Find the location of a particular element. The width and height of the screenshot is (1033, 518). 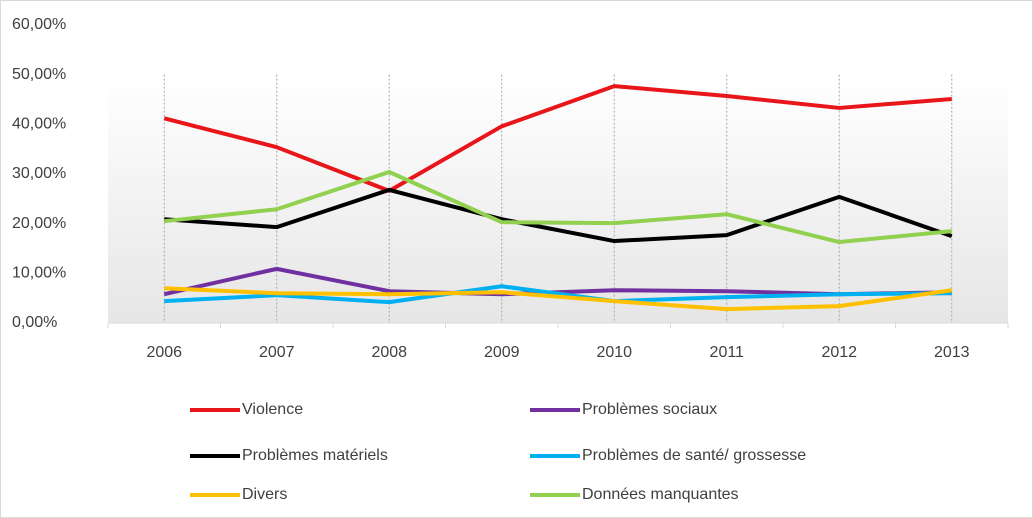

x-tick-label: 2009 is located at coordinates (502, 352).